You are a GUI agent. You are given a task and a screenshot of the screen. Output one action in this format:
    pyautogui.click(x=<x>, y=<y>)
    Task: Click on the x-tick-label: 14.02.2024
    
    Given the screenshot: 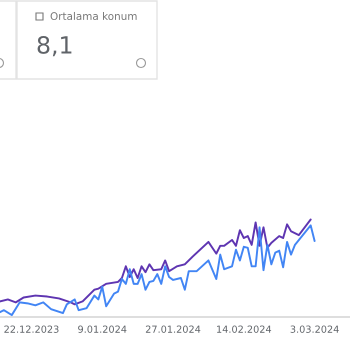 What is the action you would take?
    pyautogui.click(x=244, y=329)
    